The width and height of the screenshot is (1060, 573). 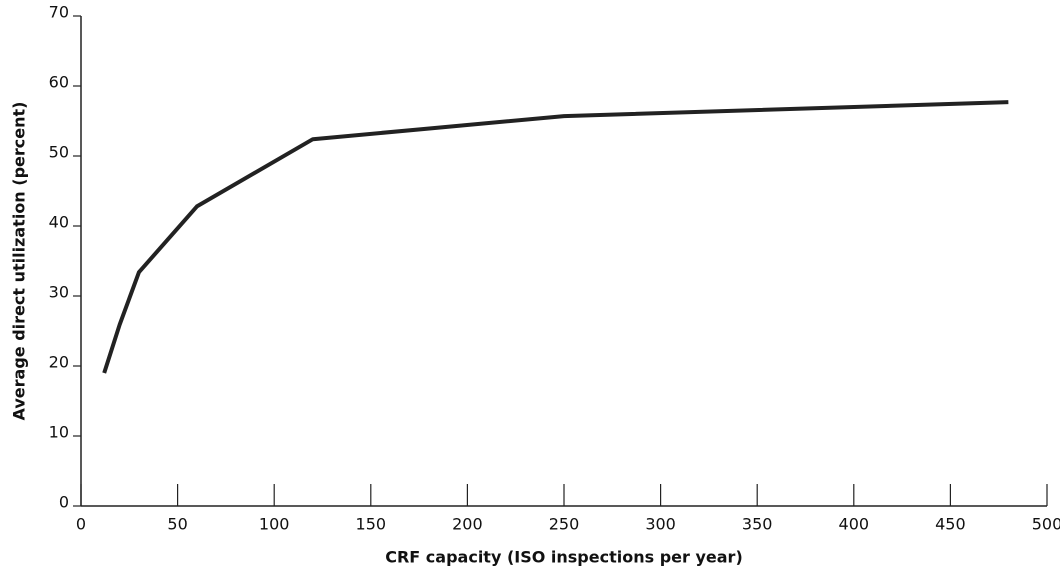 I want to click on x-tick-label: 100, so click(x=274, y=524).